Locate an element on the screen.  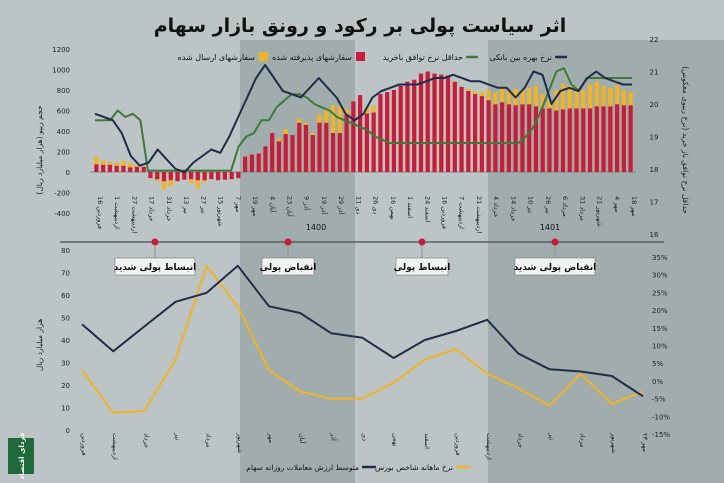
phase-label: انقباض پولی is located at coordinates (288, 268).